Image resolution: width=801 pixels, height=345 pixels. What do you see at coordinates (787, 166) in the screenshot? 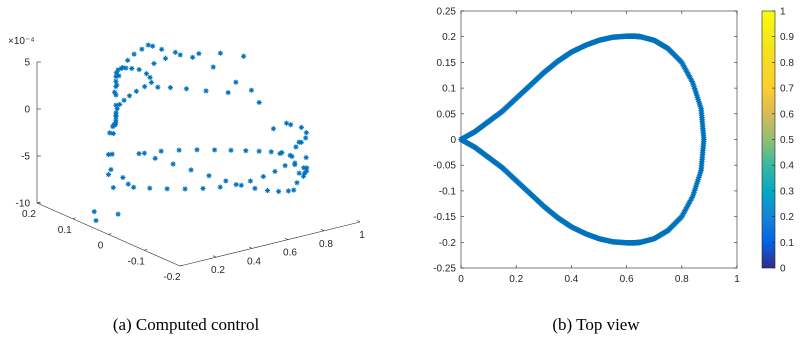
I see `colorbar-tick-label: 0.4` at bounding box center [787, 166].